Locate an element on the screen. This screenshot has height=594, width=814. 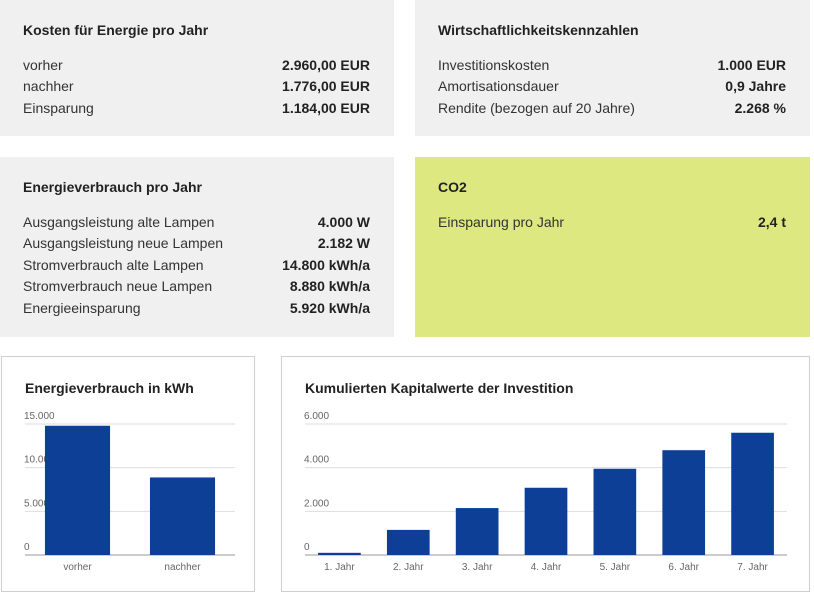
row-value: 1.000 EUR is located at coordinates (751, 64).